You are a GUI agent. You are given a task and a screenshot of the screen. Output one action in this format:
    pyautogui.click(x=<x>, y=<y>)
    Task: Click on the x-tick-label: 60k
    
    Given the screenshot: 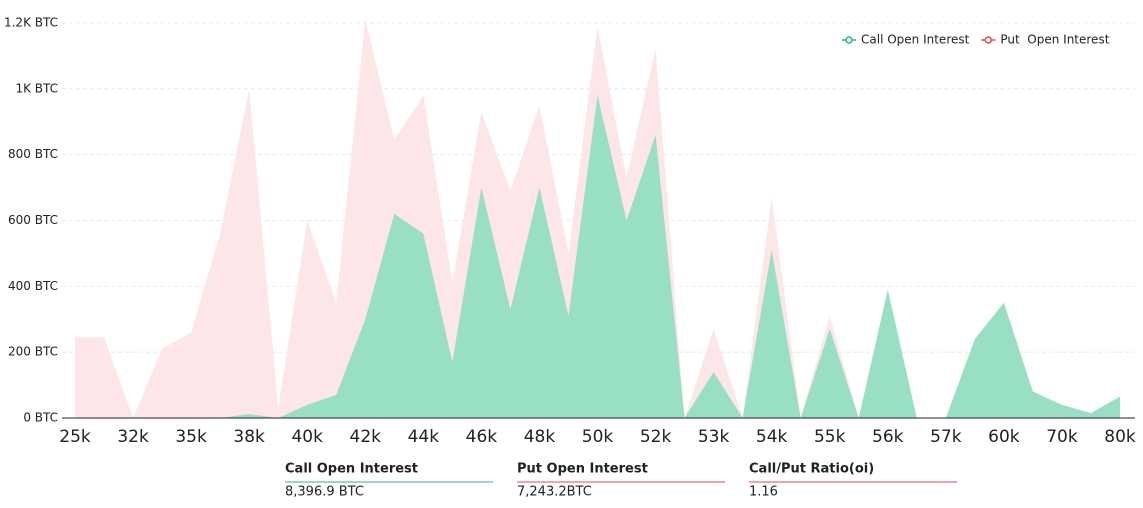 What is the action you would take?
    pyautogui.click(x=1004, y=437)
    